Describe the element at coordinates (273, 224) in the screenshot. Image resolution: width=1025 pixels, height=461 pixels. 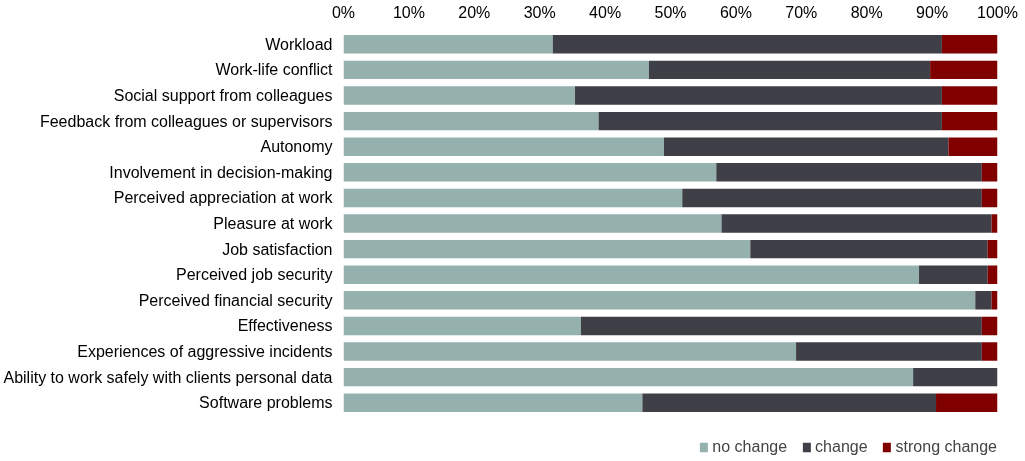
I see `y-tick-label: Pleasure at work` at that location.